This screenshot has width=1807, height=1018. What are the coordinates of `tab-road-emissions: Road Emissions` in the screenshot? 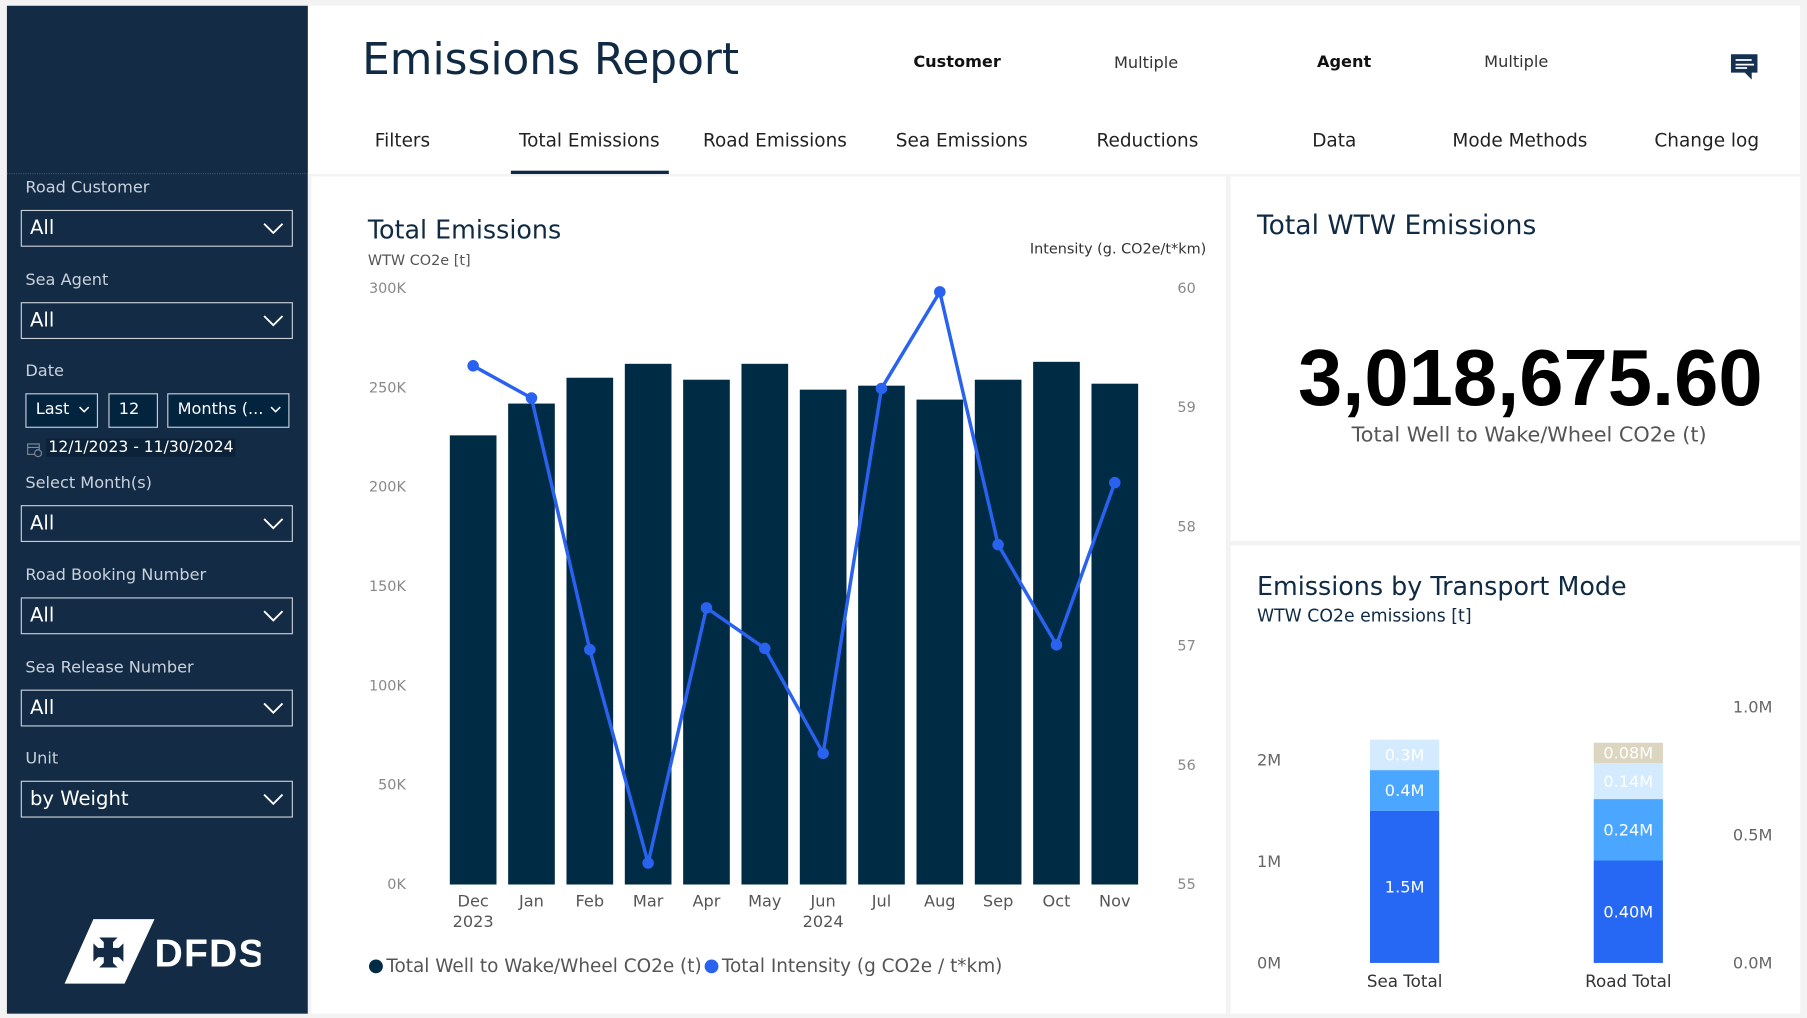 It's located at (775, 140).